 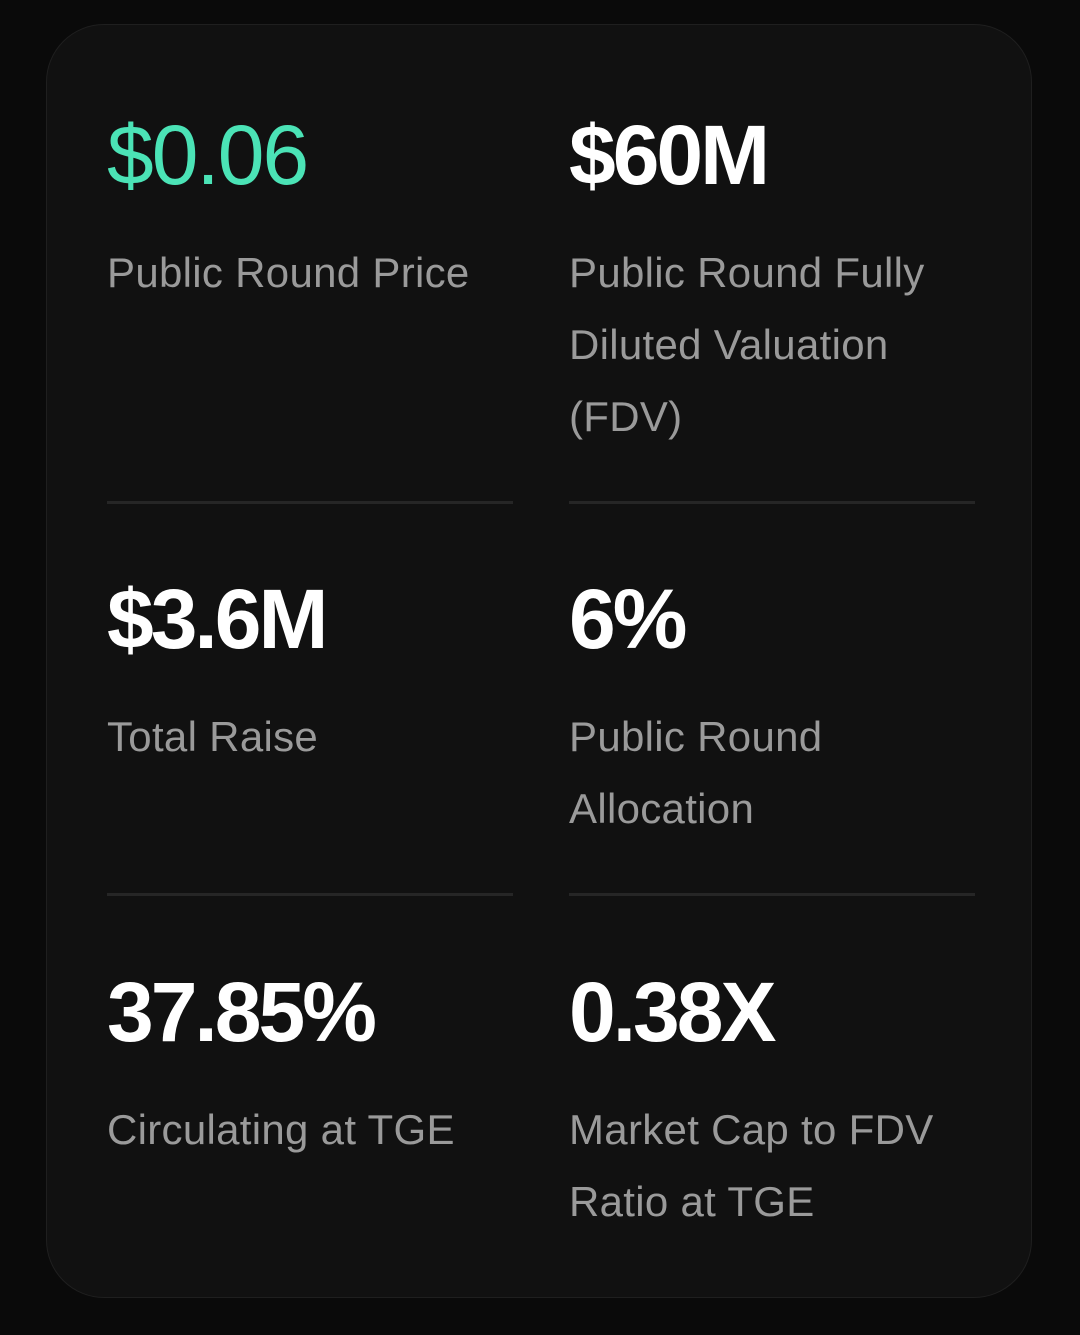 I want to click on stat-label: Circulating at TGE, so click(x=281, y=1129).